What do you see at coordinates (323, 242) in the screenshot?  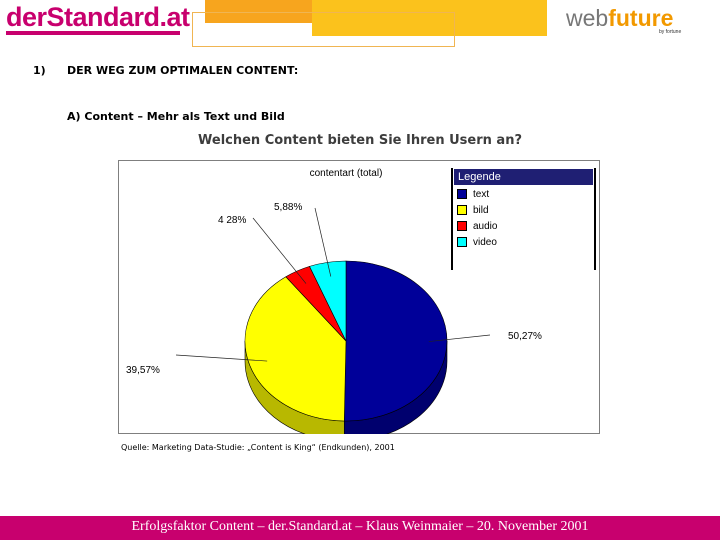 I see `leader-line-video` at bounding box center [323, 242].